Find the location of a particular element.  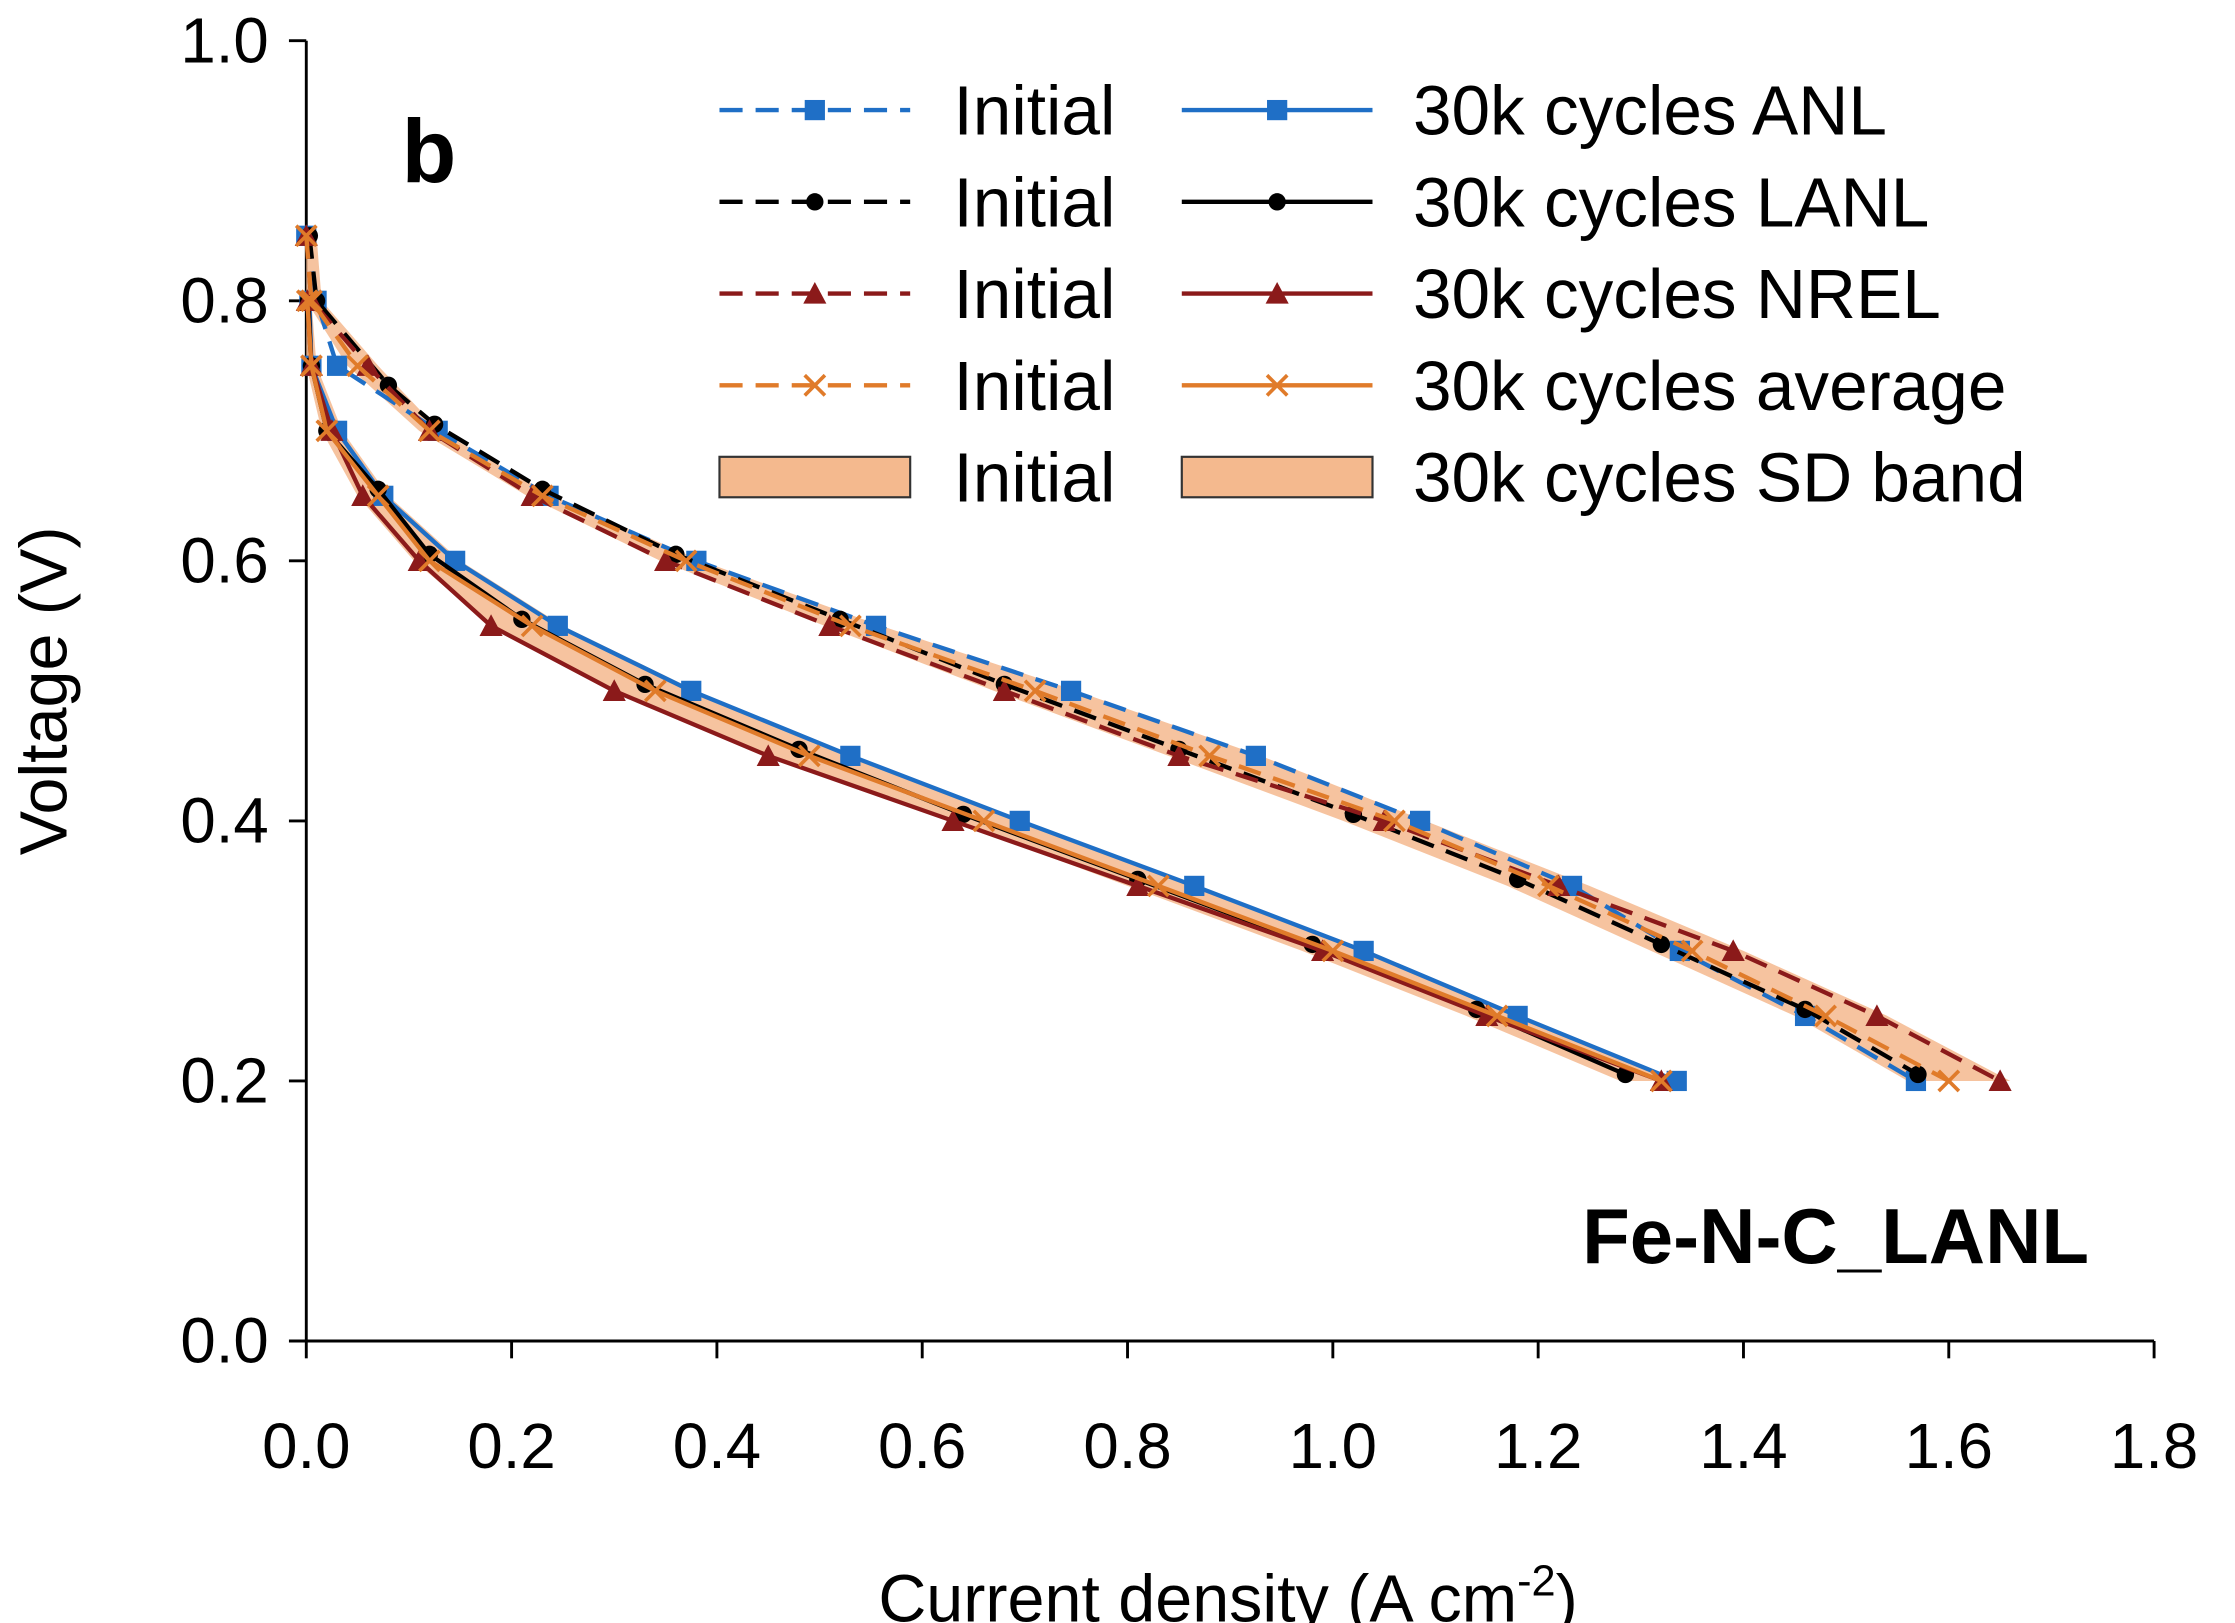

legend-label: 30k cycles ANL is located at coordinates (1650, 111).